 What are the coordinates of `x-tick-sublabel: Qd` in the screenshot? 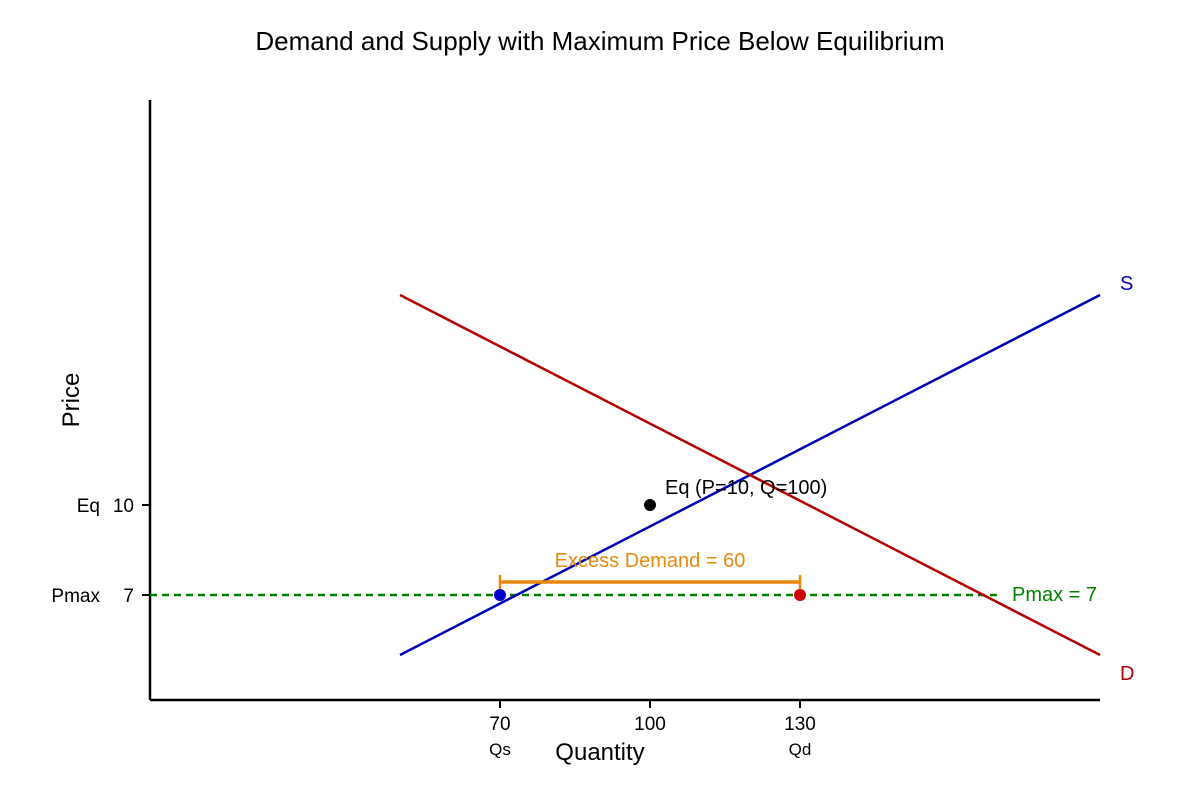 It's located at (800, 749).